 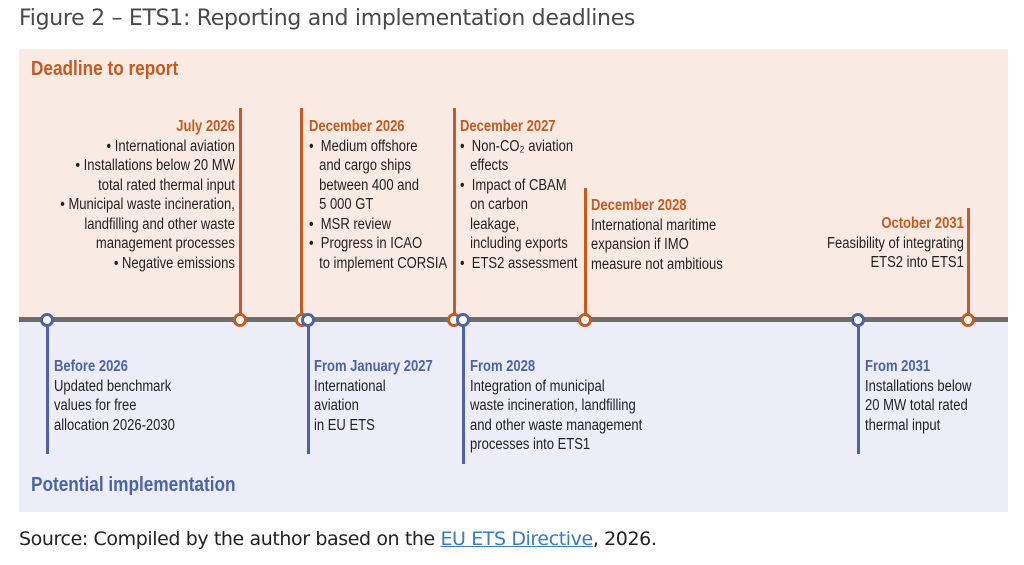 What do you see at coordinates (519, 243) in the screenshot?
I see `event-line: including exports` at bounding box center [519, 243].